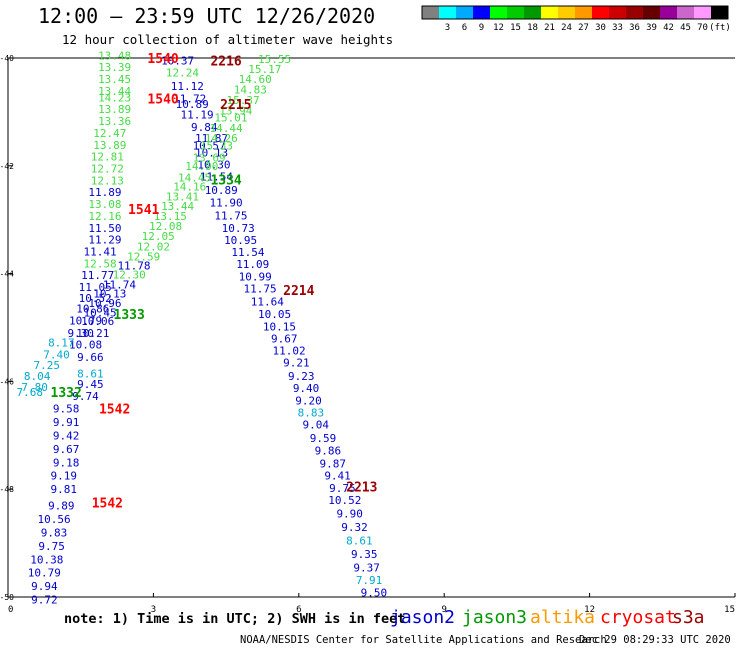 This screenshot has width=740, height=650. Describe the element at coordinates (207, 16) in the screenshot. I see `chart-title: 12:00 – 23:59 UTC 12/26/2020` at that location.